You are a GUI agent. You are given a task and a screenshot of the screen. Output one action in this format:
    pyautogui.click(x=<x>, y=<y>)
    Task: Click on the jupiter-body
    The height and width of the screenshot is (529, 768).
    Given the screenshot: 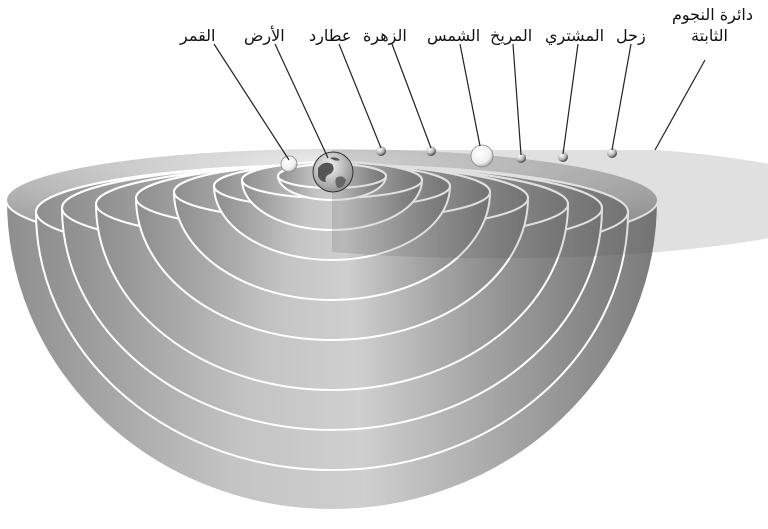 What is the action you would take?
    pyautogui.click(x=563, y=157)
    